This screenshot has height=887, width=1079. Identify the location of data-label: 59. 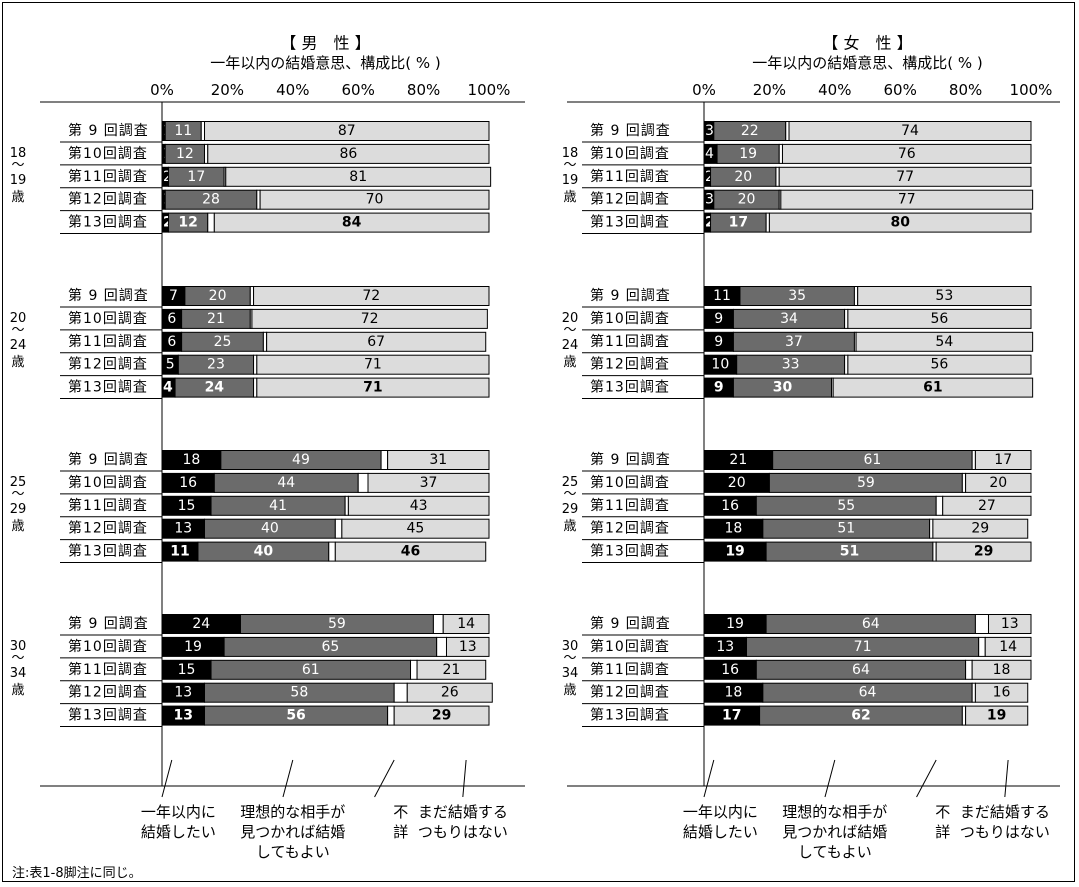
(866, 483).